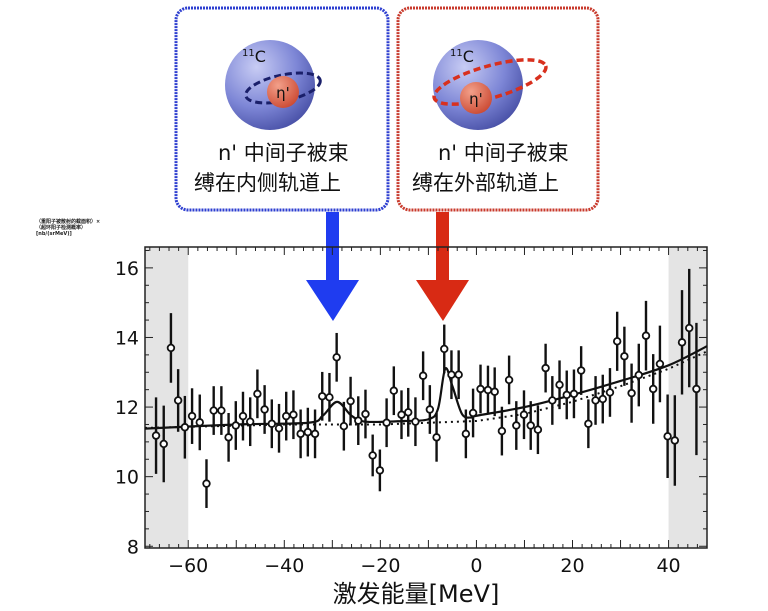 The image size is (768, 611). Describe the element at coordinates (127, 269) in the screenshot. I see `y-tick-label: 16` at that location.